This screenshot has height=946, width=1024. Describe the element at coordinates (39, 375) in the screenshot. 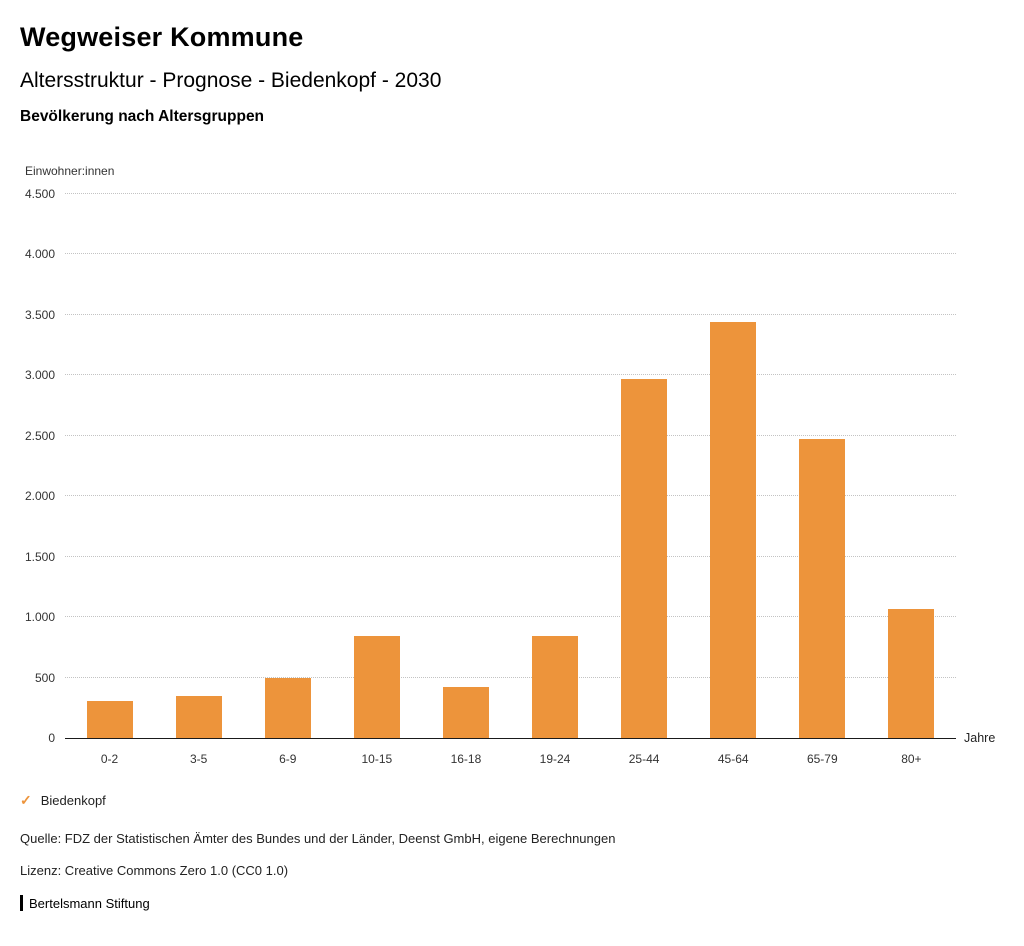

I see `y-tick-label: 3.000` at that location.